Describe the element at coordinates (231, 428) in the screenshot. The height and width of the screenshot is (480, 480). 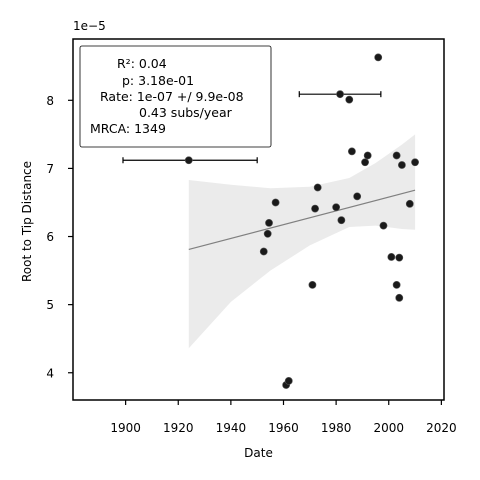
I see `x-tick-label: 1940` at that location.